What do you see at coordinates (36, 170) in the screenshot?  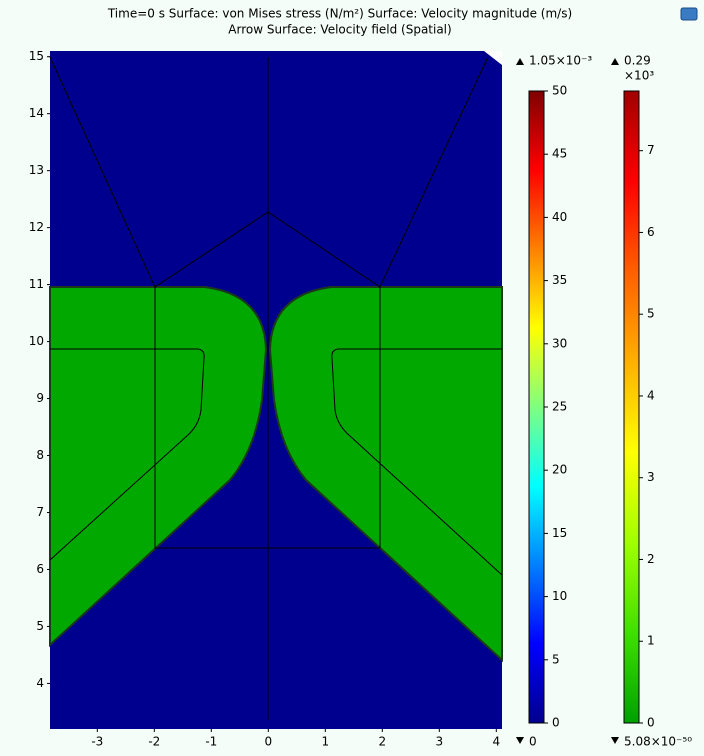 I see `y-tick-label: 13` at bounding box center [36, 170].